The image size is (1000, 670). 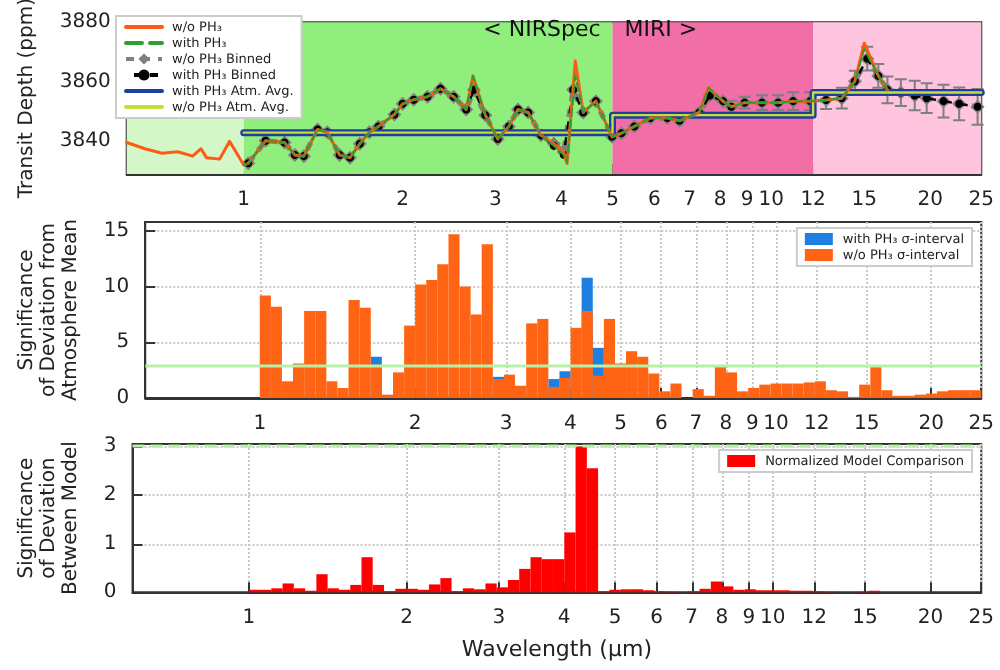 What do you see at coordinates (110, 446) in the screenshot?
I see `y-tick-label: 3` at bounding box center [110, 446].